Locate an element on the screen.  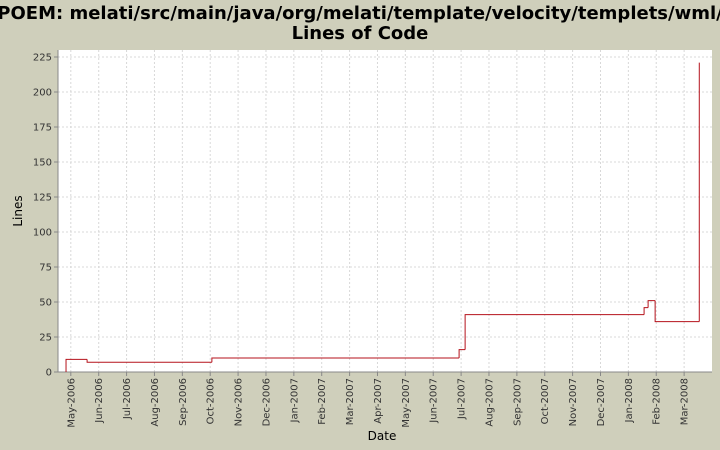
y-tick-label: 25 is located at coordinates (45, 338).